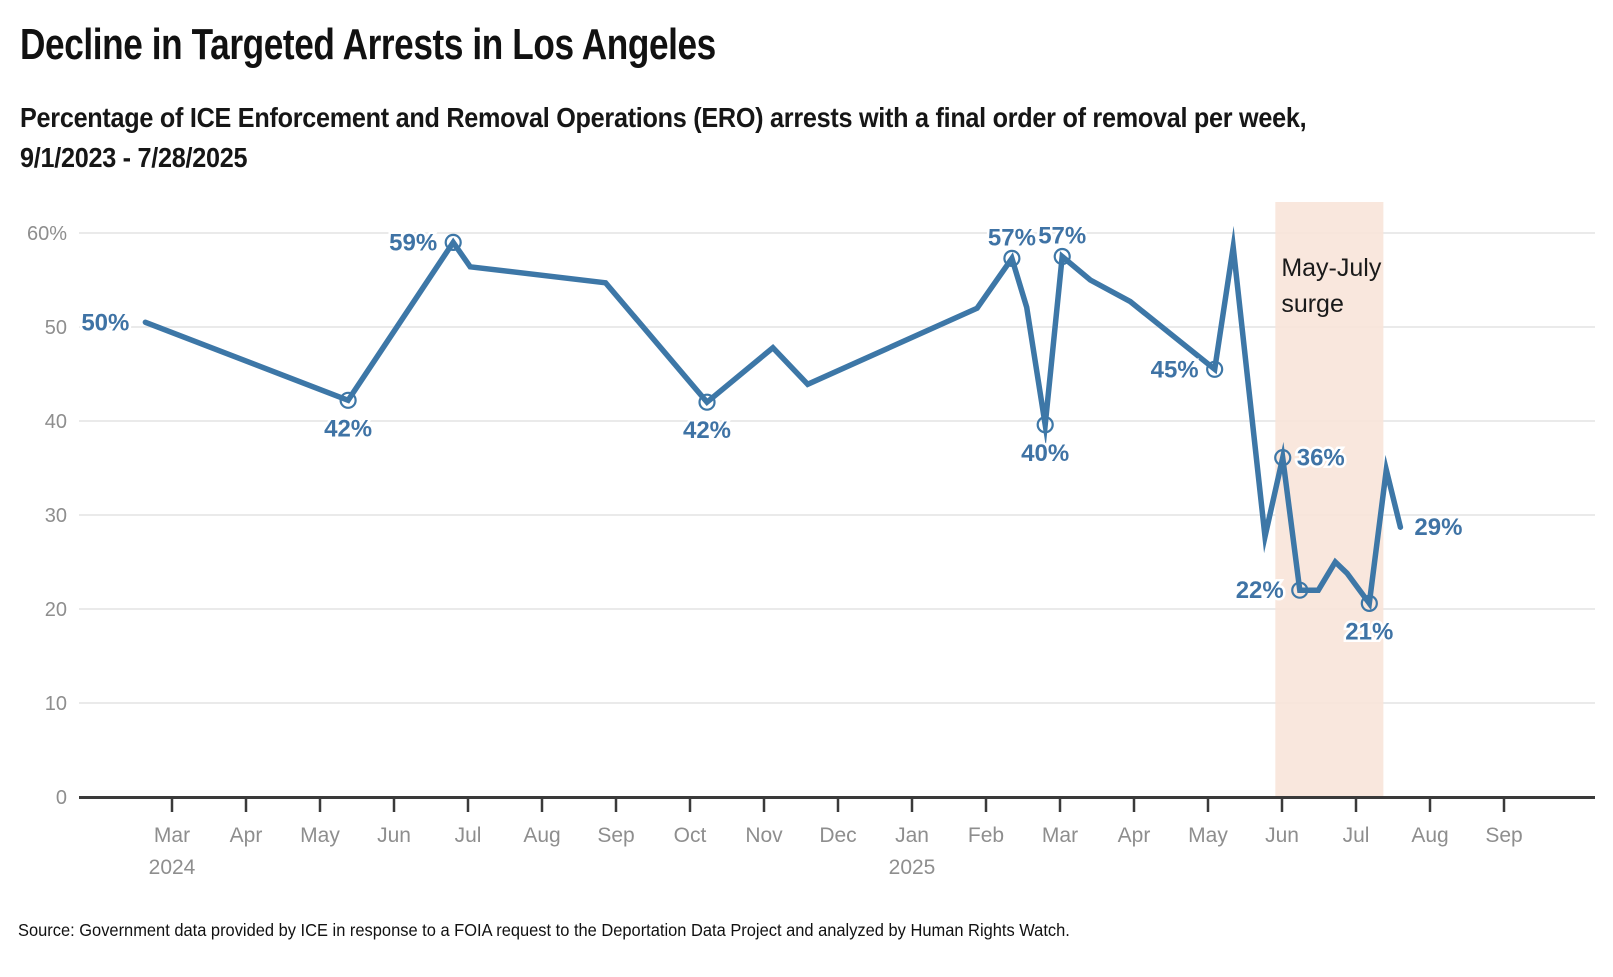  Describe the element at coordinates (61, 798) in the screenshot. I see `y-tick-label: 0` at that location.